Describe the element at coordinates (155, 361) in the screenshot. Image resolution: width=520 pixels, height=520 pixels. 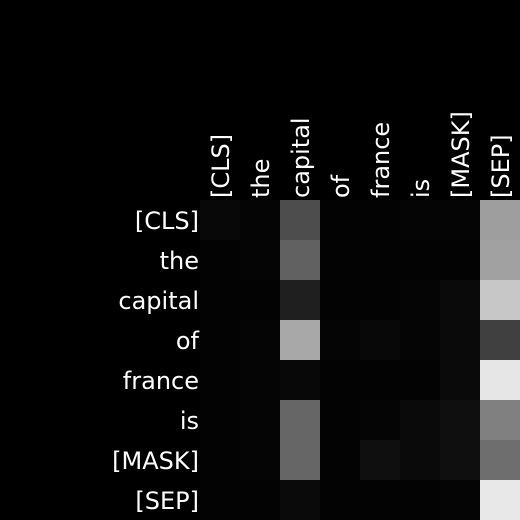
I see `y-axis-tick-labels: [CLS] the capital of france is [MASK] [SEP]` at that location.